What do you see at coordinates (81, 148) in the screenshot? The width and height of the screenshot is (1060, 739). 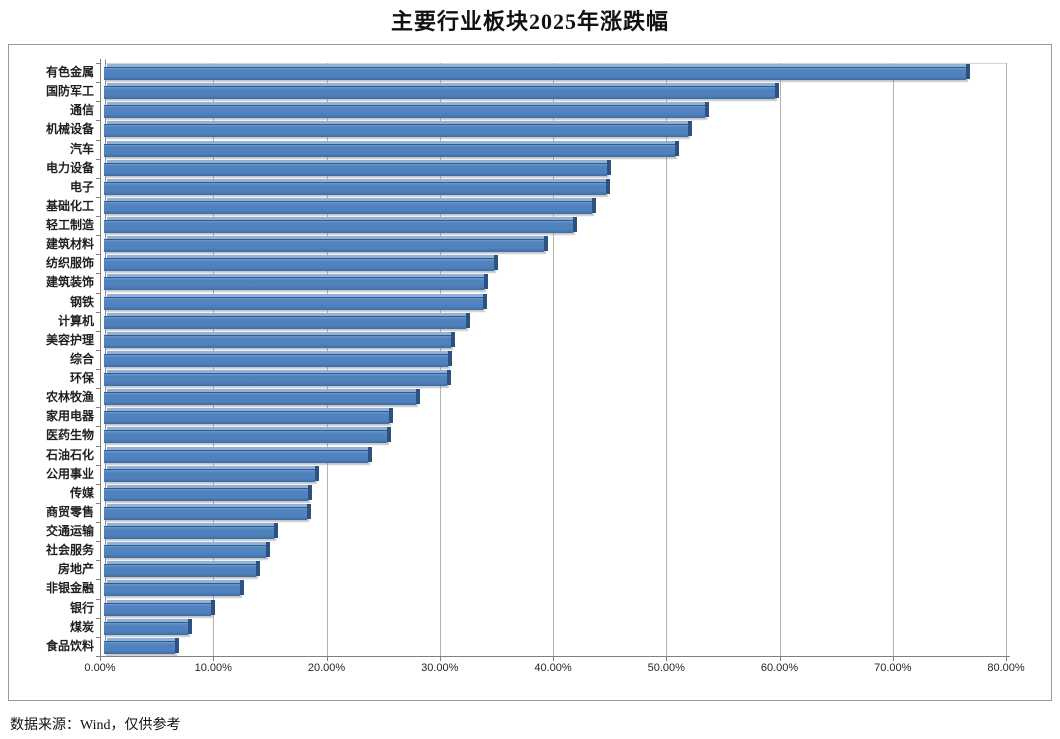 I see `category-label: 汽车` at bounding box center [81, 148].